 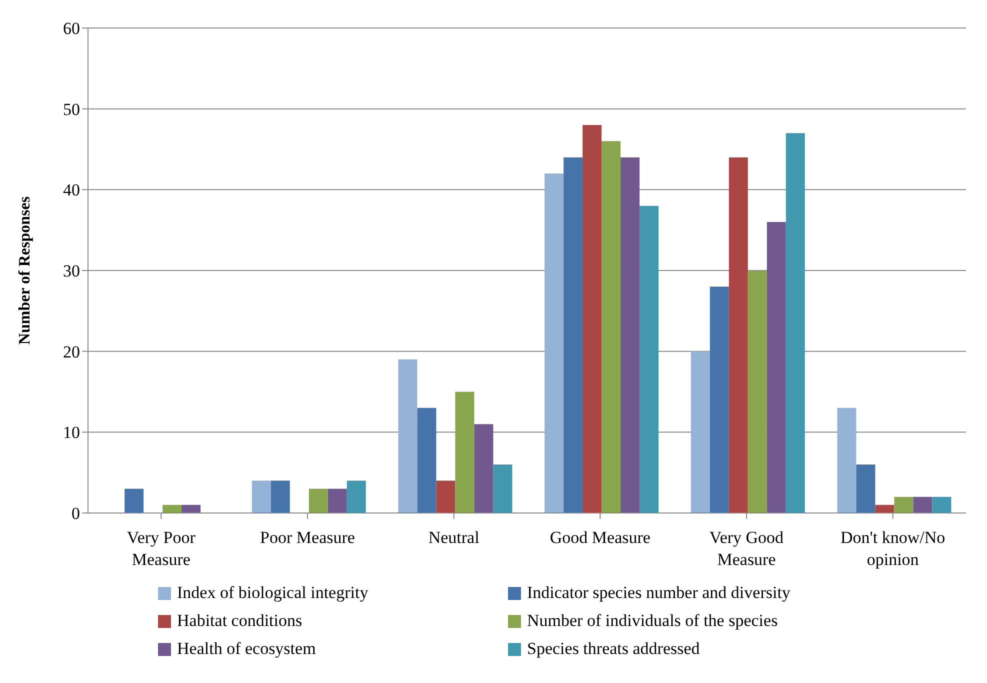 What do you see at coordinates (161, 548) in the screenshot?
I see `x-tick-label: Very Poor Measure` at bounding box center [161, 548].